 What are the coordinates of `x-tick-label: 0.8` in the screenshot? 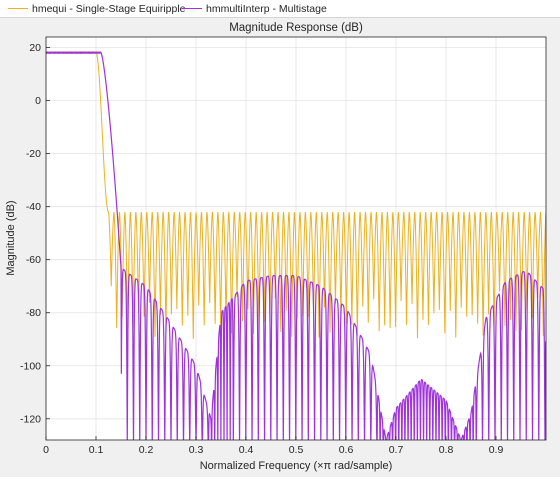 It's located at (446, 450).